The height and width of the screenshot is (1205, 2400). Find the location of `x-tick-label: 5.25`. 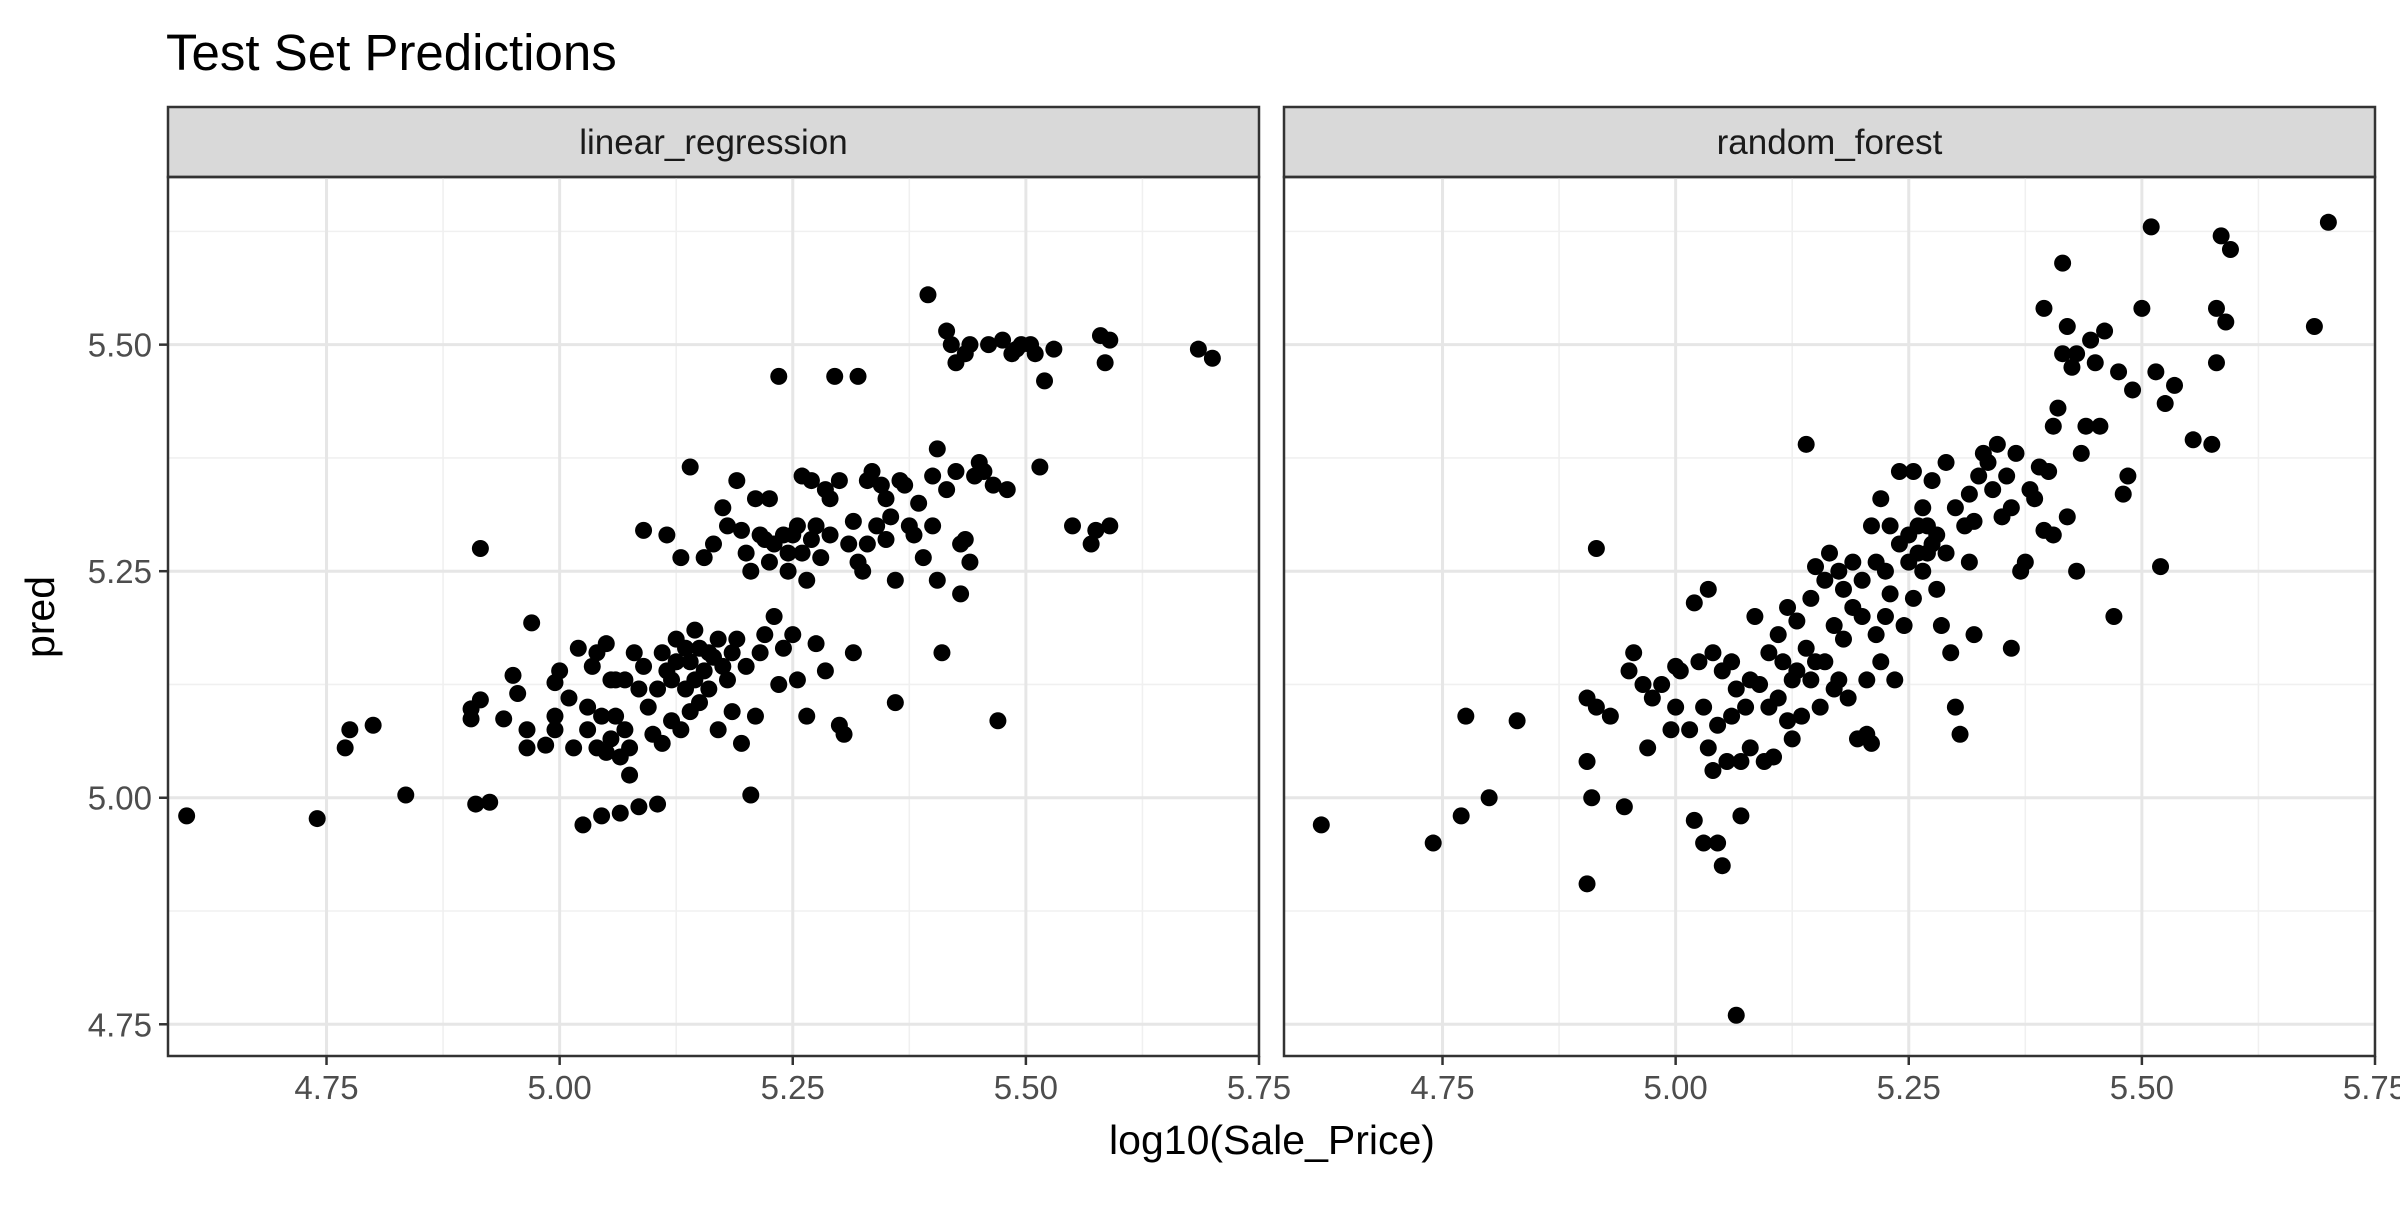

x-tick-label: 5.25 is located at coordinates (1909, 1087).